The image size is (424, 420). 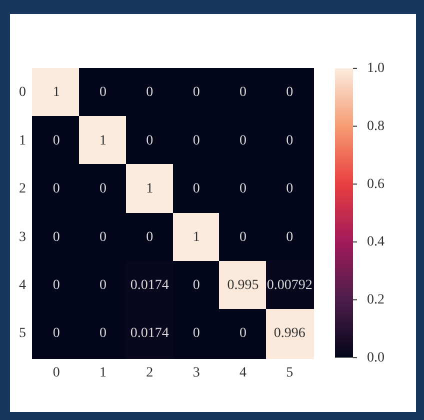 I want to click on data-label: 0.995, so click(x=243, y=285).